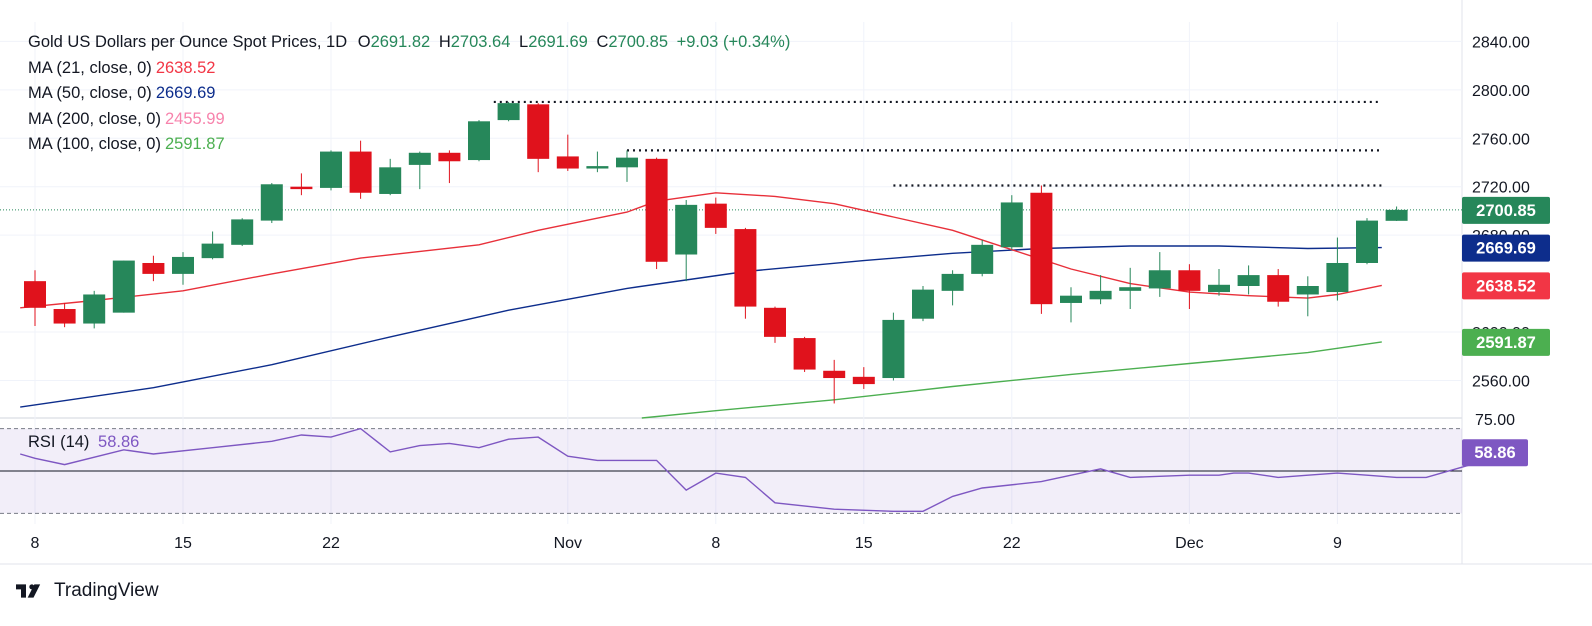  What do you see at coordinates (864, 543) in the screenshot?
I see `time-tick: 15` at bounding box center [864, 543].